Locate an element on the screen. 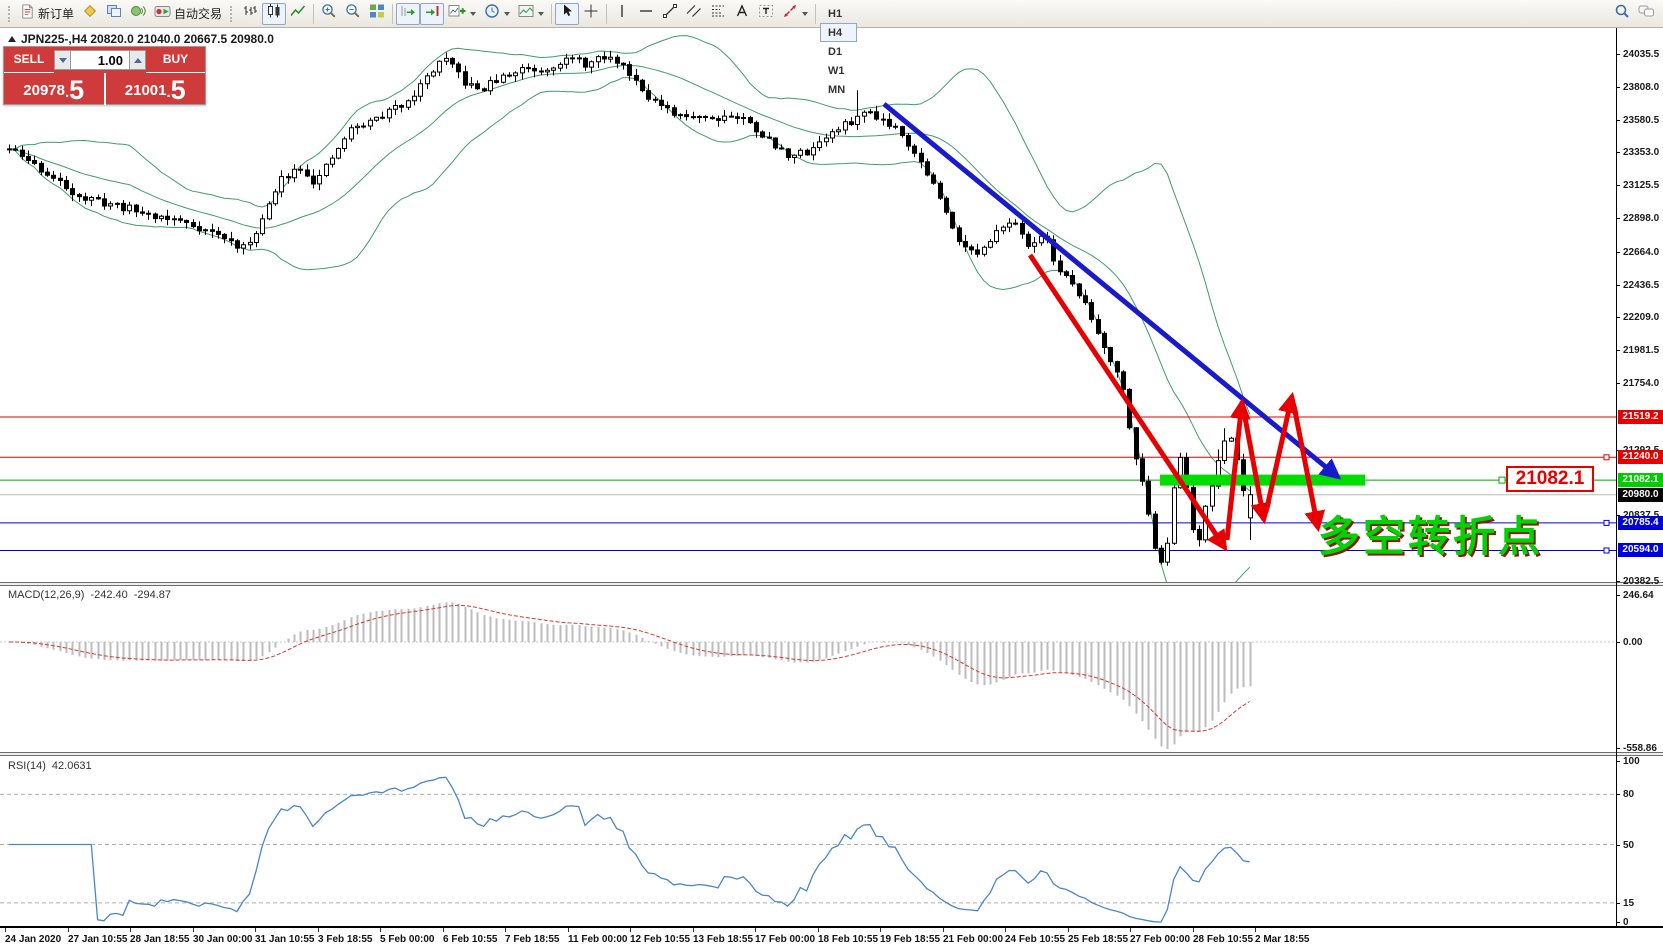 This screenshot has width=1663, height=952. price-level-badge: 21519.2 is located at coordinates (1640, 417).